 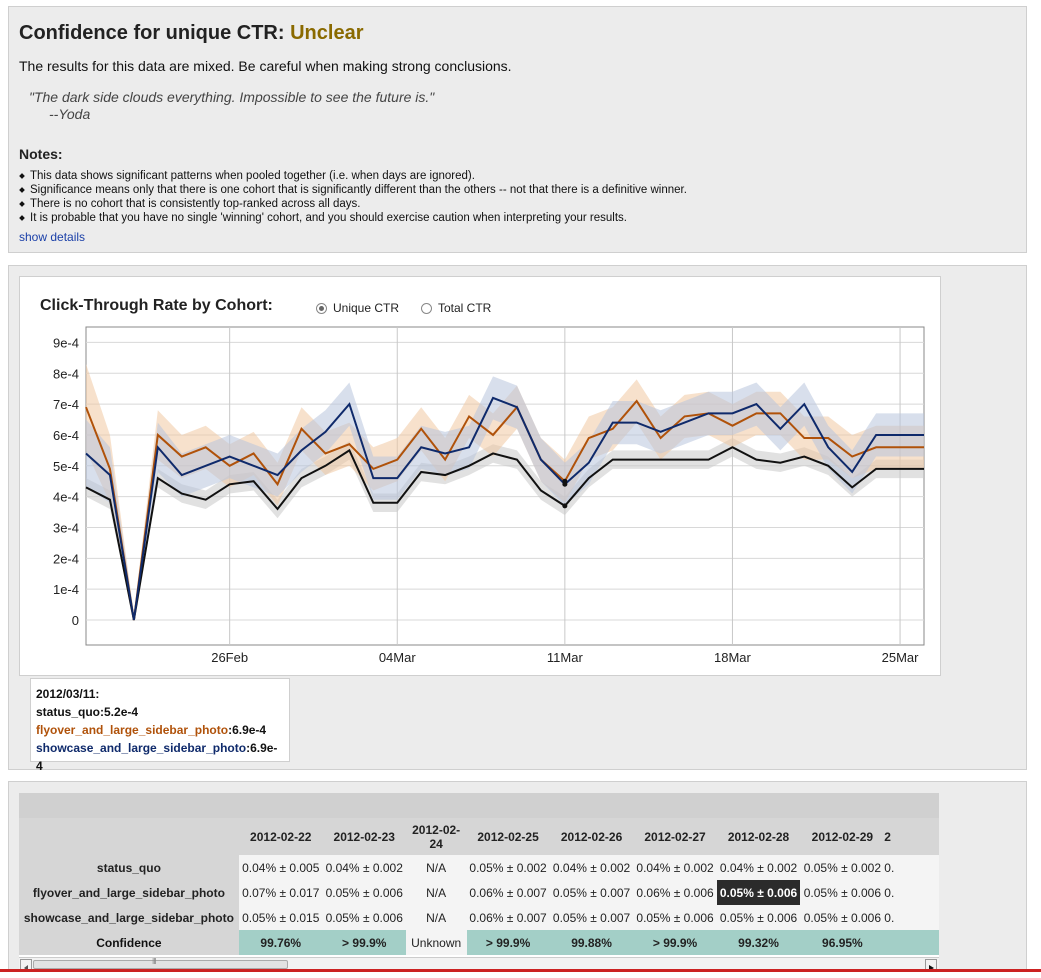 I want to click on row-label: showcase_and_large_sidebar_photo, so click(x=129, y=917).